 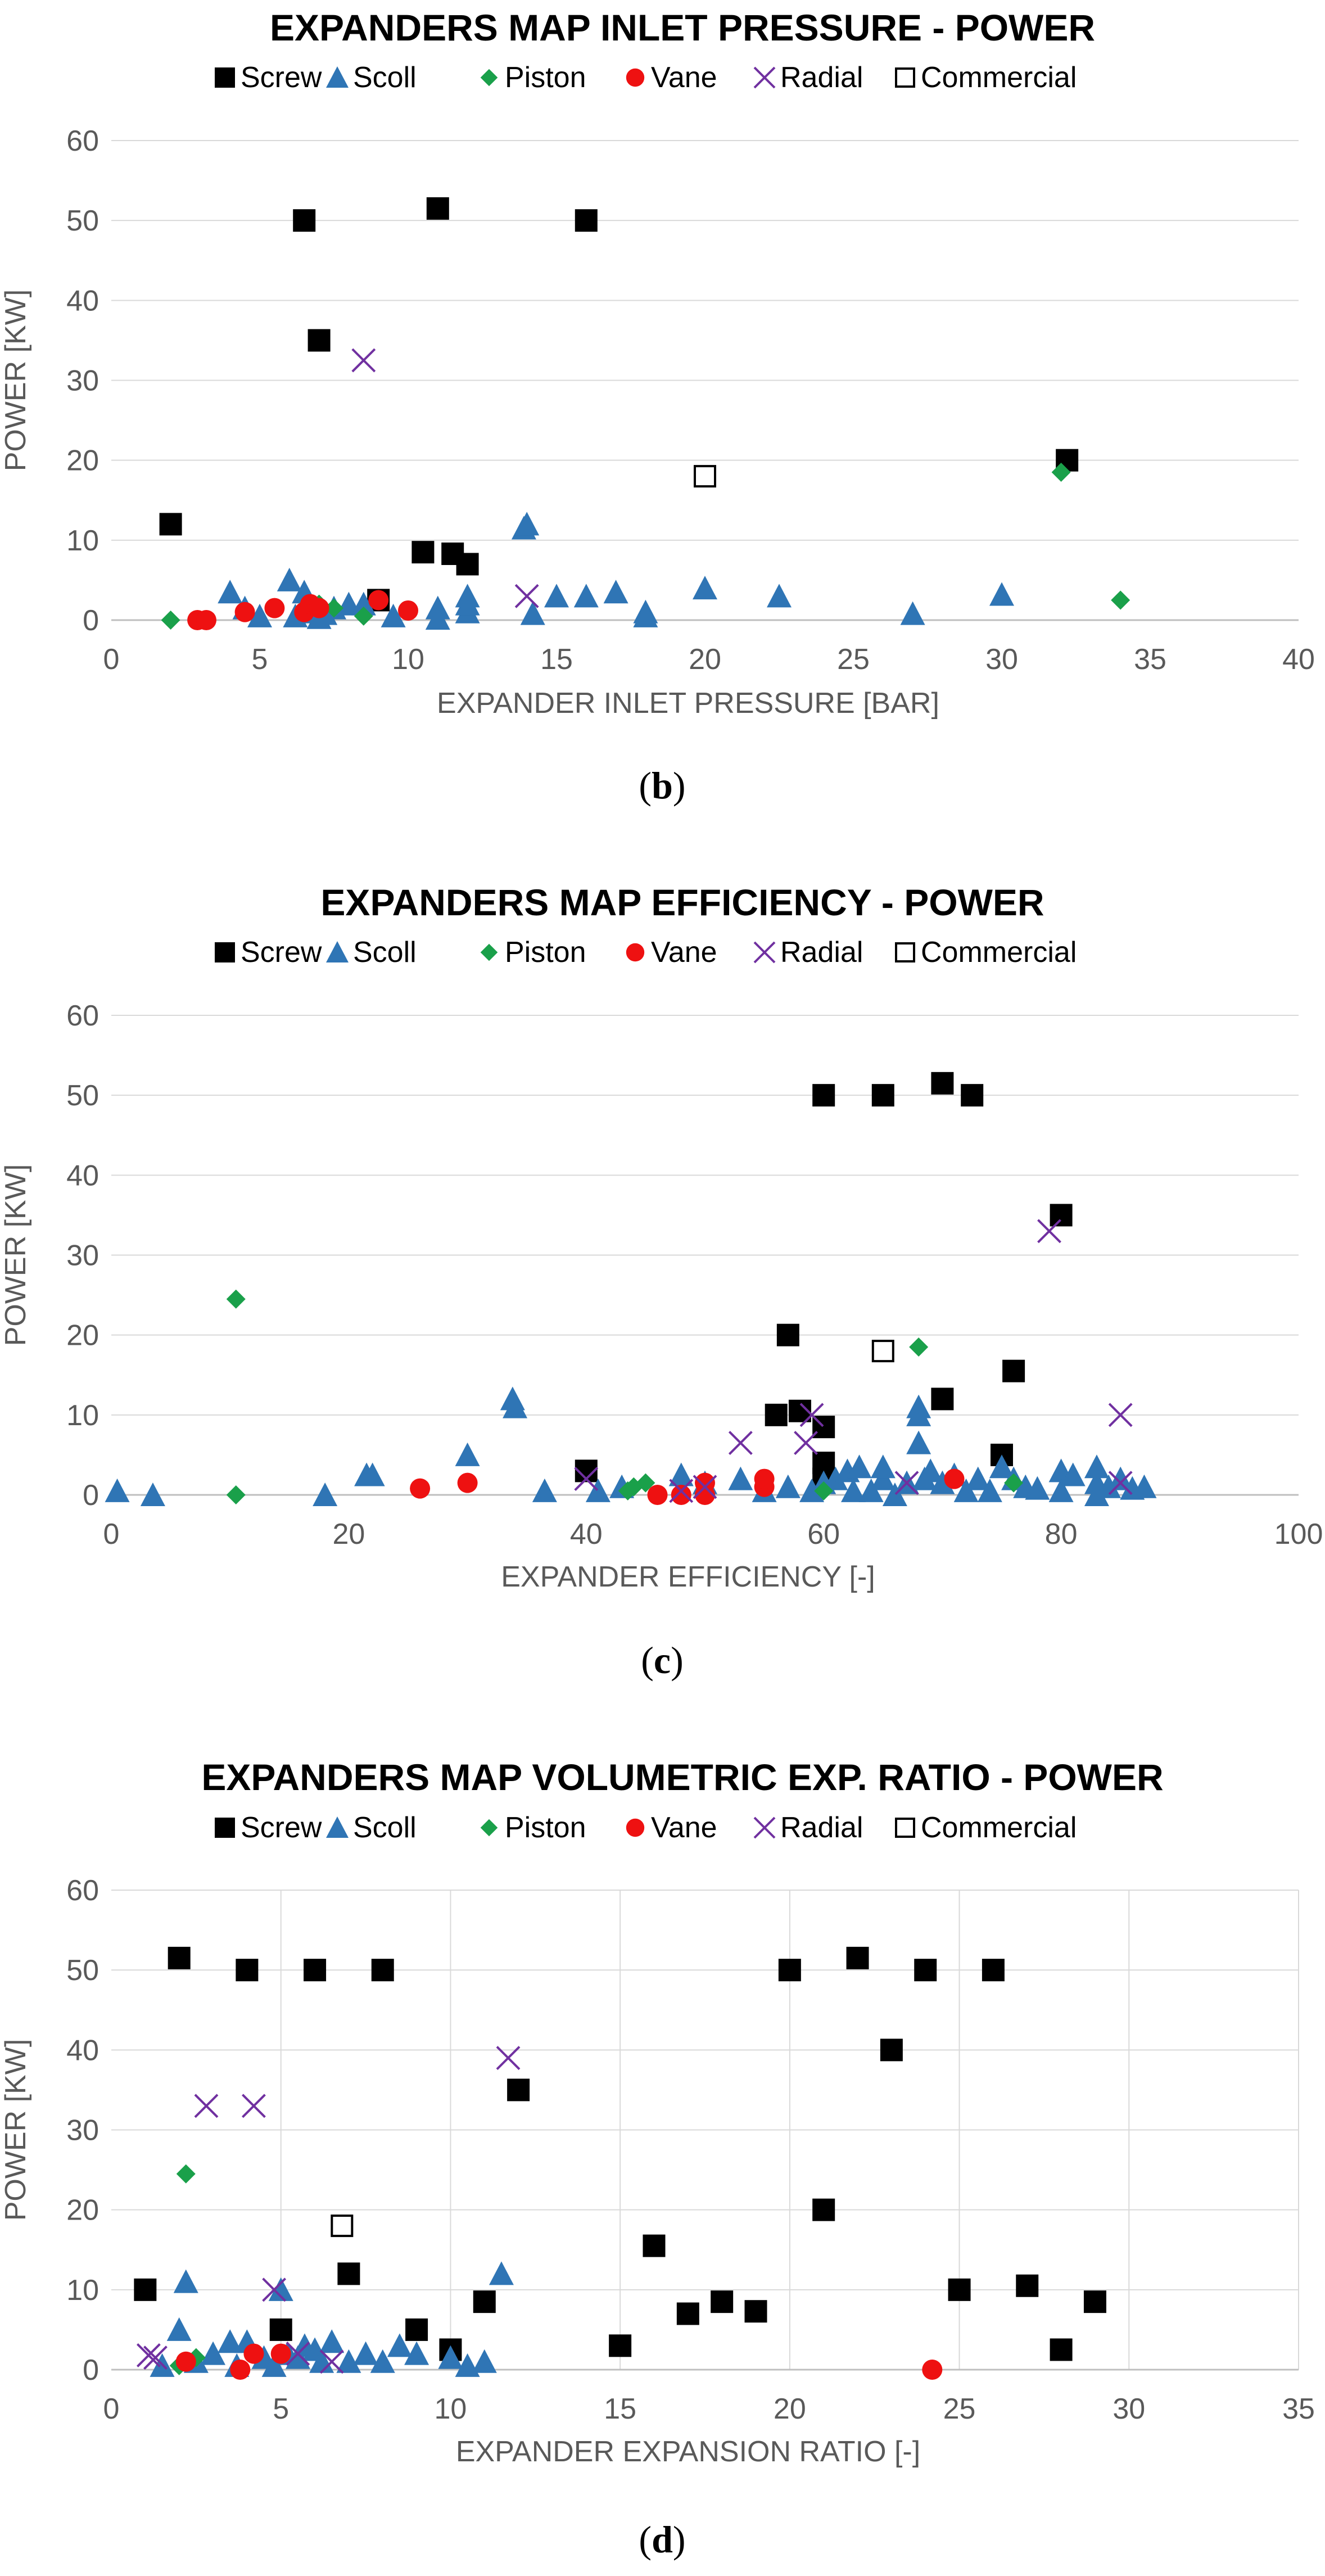 I want to click on legend-item-commercial: Commercial, so click(x=986, y=1827).